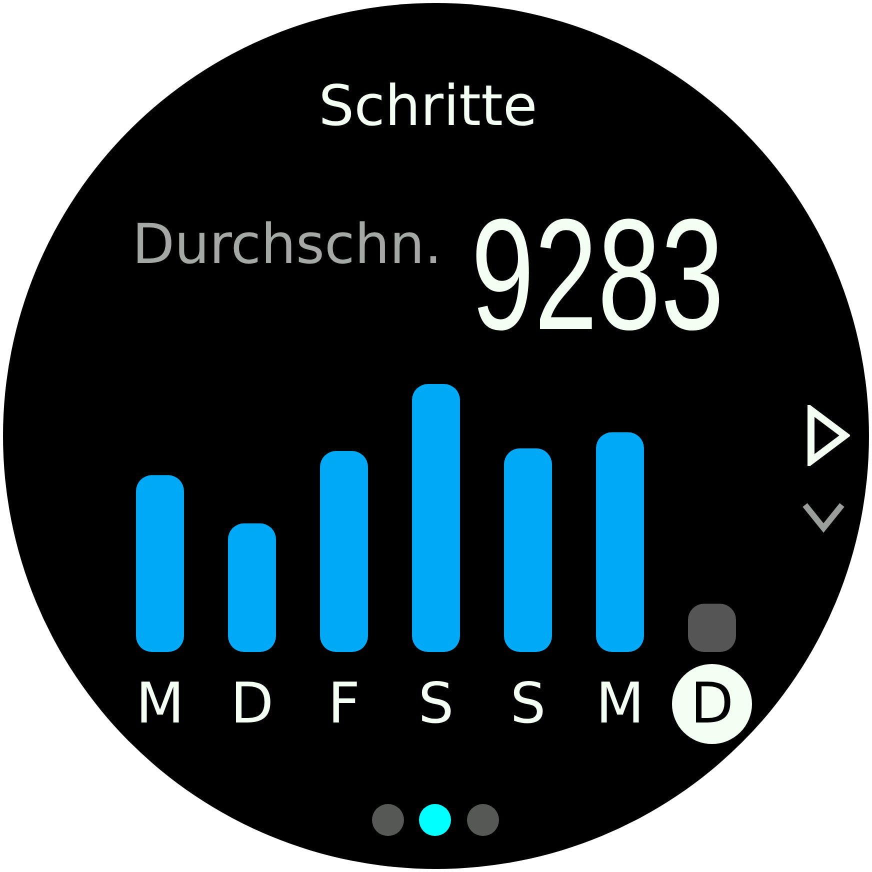 This screenshot has height=872, width=872. Describe the element at coordinates (428, 106) in the screenshot. I see `chart-title: Schritte` at that location.